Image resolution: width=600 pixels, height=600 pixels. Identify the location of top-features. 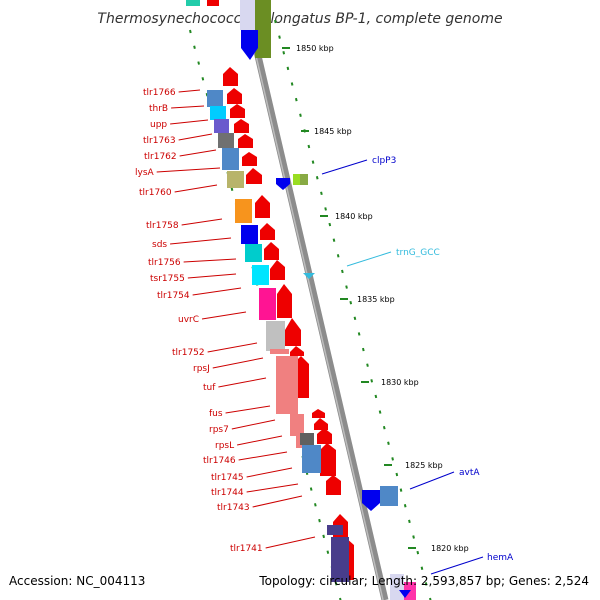
(228, 30).